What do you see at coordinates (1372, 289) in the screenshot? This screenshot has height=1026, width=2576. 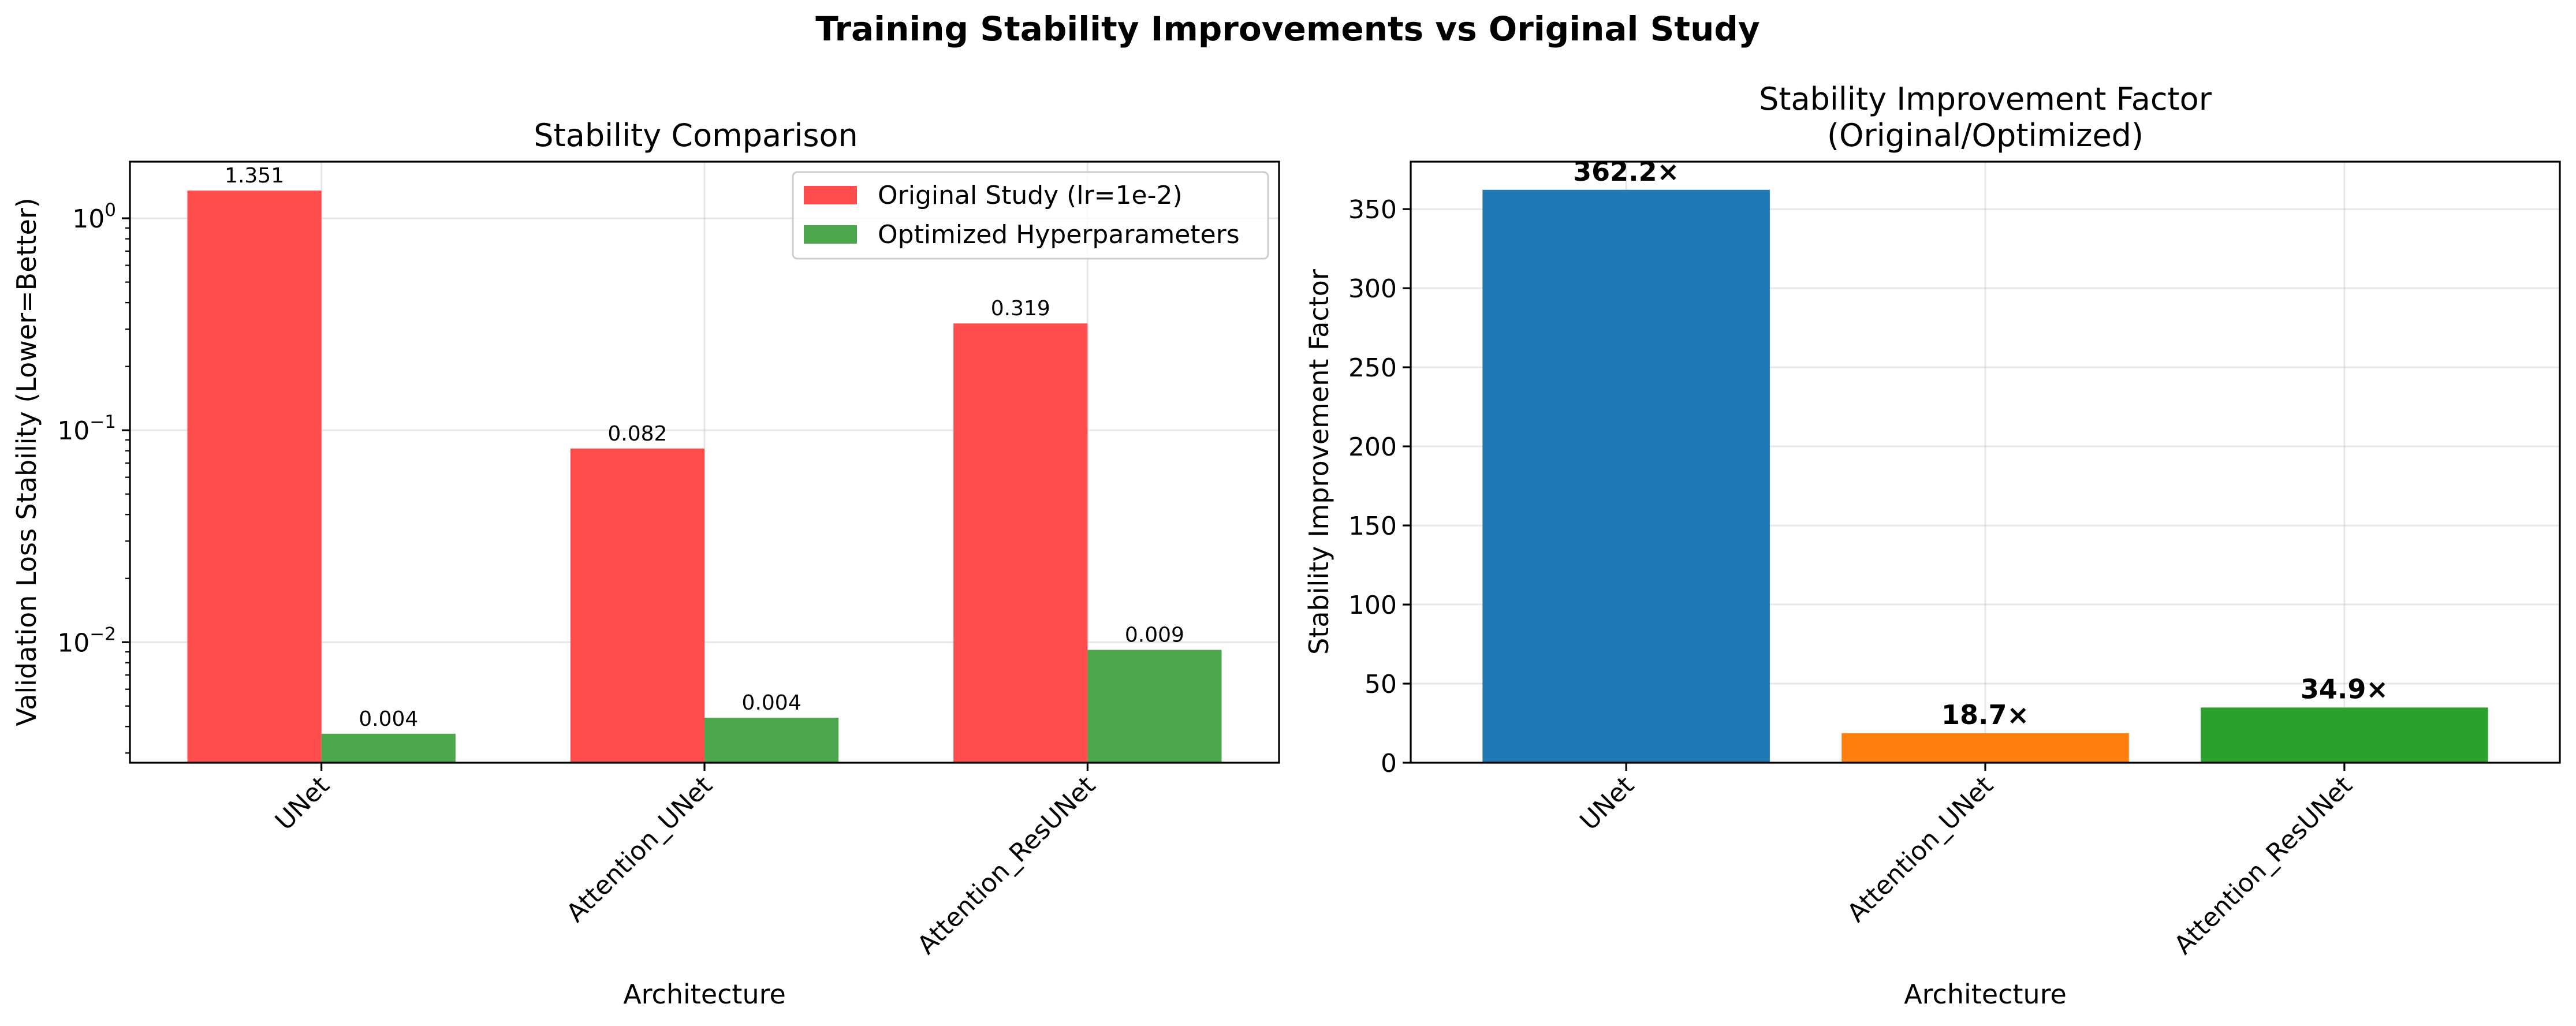 I see `y-tick-label: 300` at bounding box center [1372, 289].